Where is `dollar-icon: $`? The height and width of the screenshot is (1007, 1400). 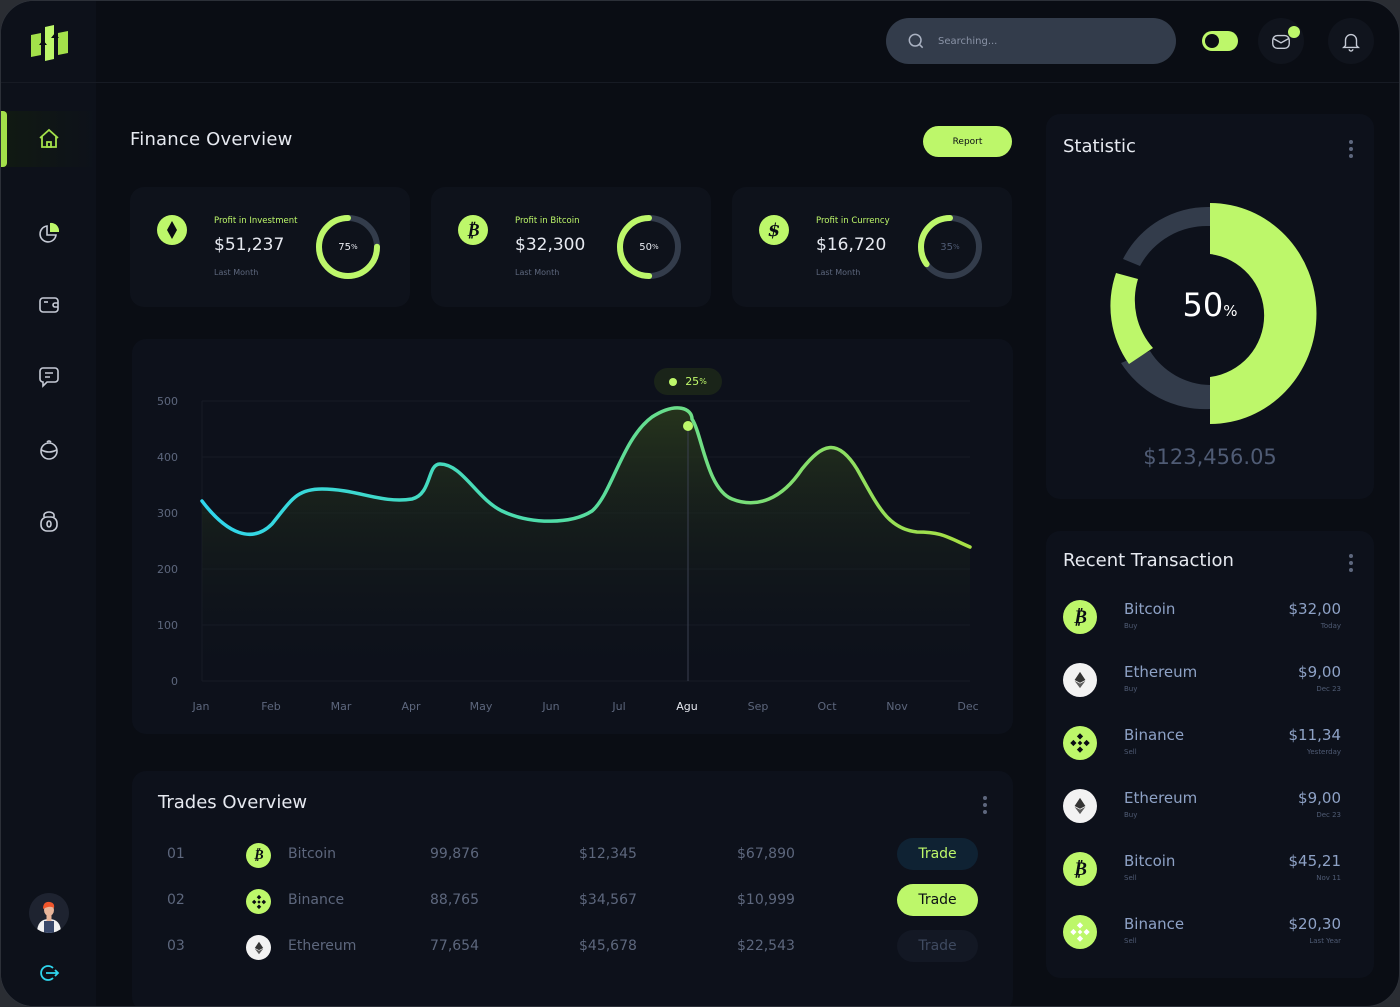
dollar-icon: $ is located at coordinates (774, 230).